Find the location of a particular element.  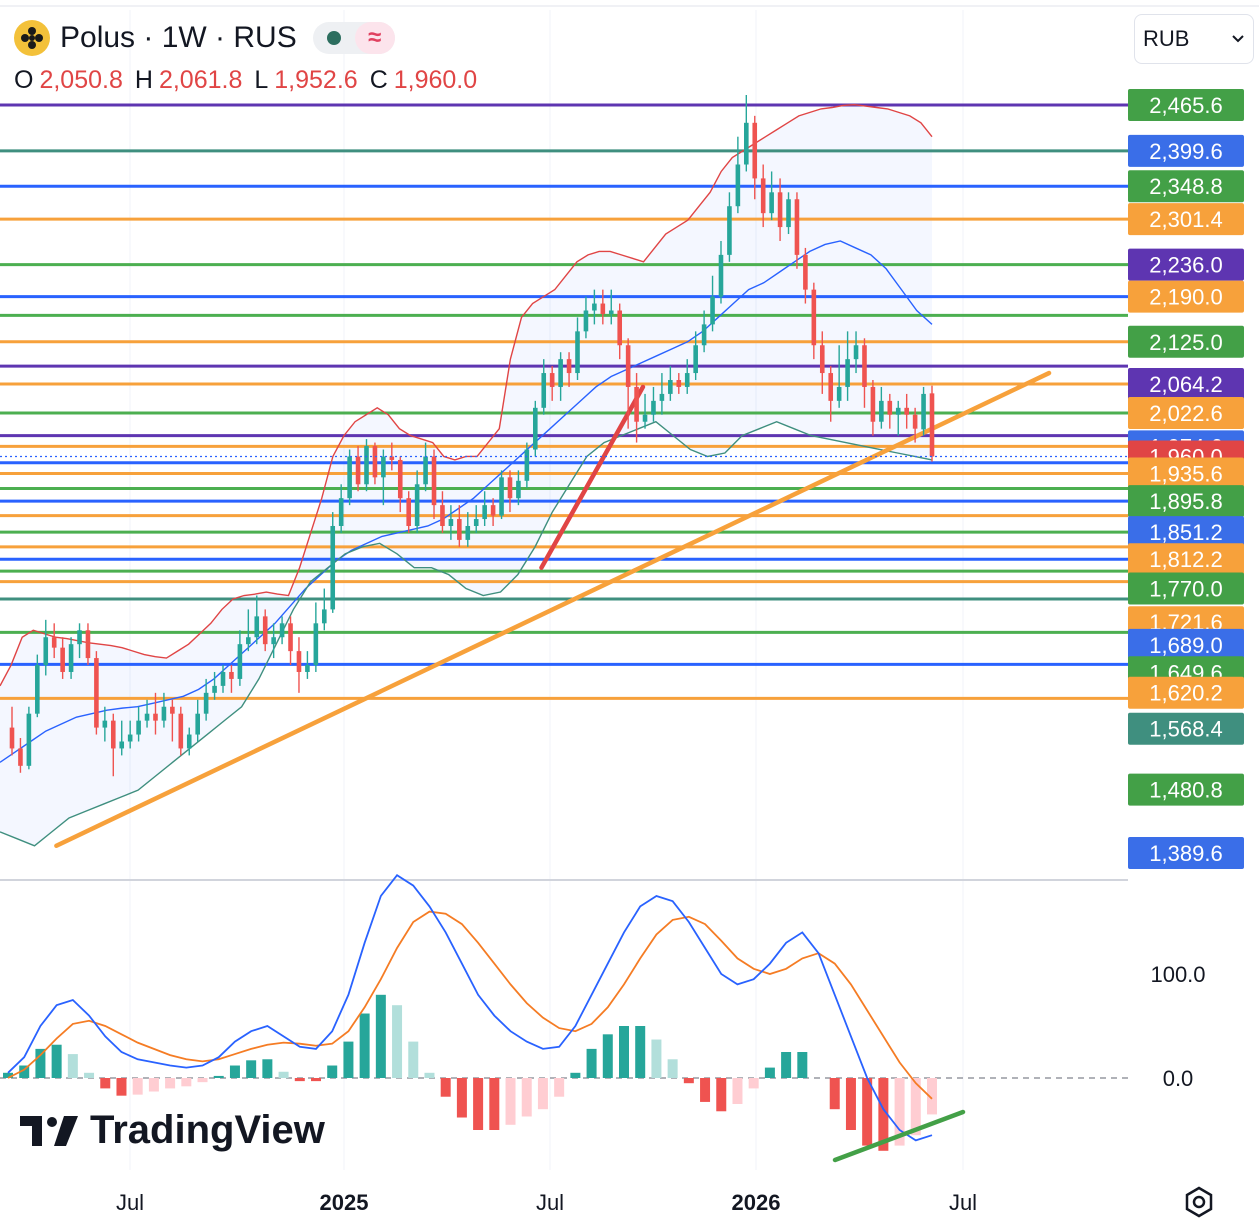

price-label-text: 2,125.0 is located at coordinates (1185, 342).